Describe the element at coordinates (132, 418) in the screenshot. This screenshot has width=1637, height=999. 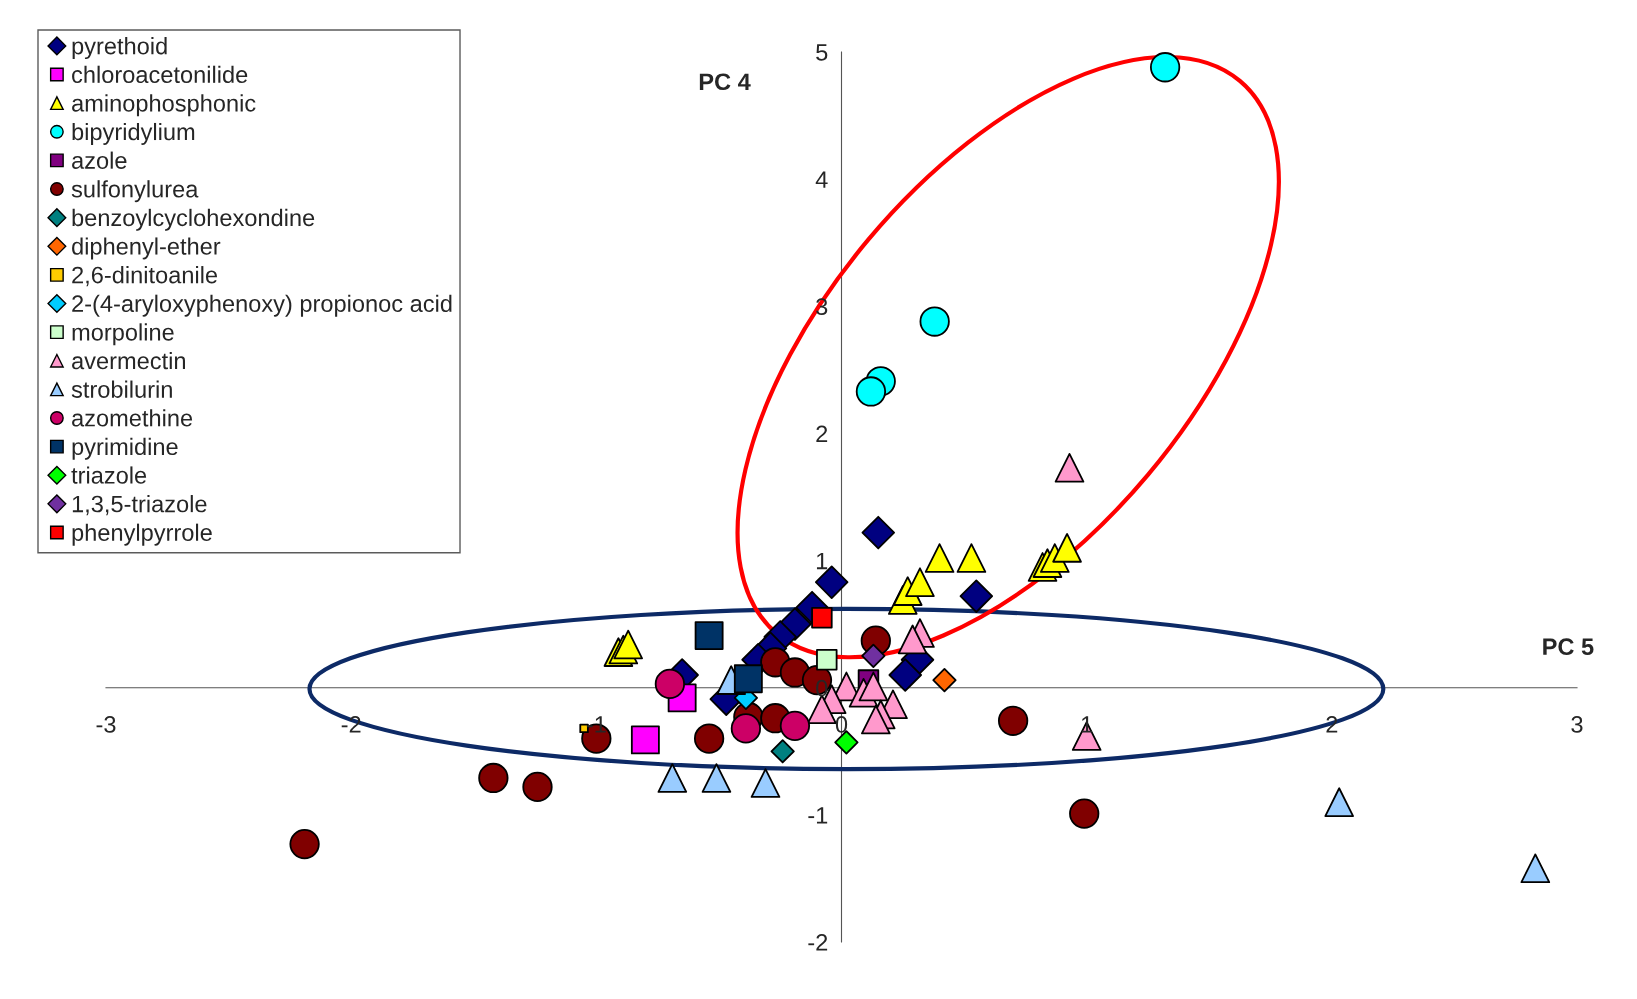
I see `legend-label: azomethine` at that location.